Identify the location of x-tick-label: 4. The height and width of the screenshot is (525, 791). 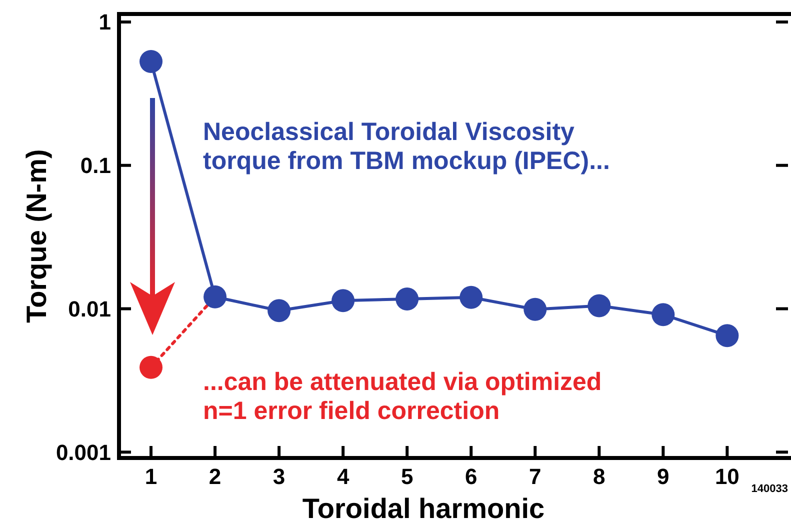
(343, 476).